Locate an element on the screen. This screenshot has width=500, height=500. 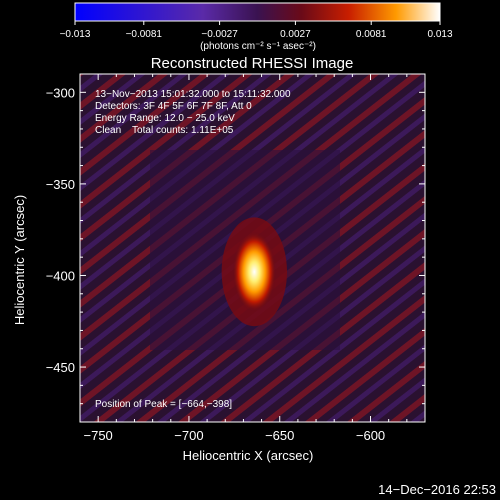
x-tick-label: −750 is located at coordinates (98, 435).